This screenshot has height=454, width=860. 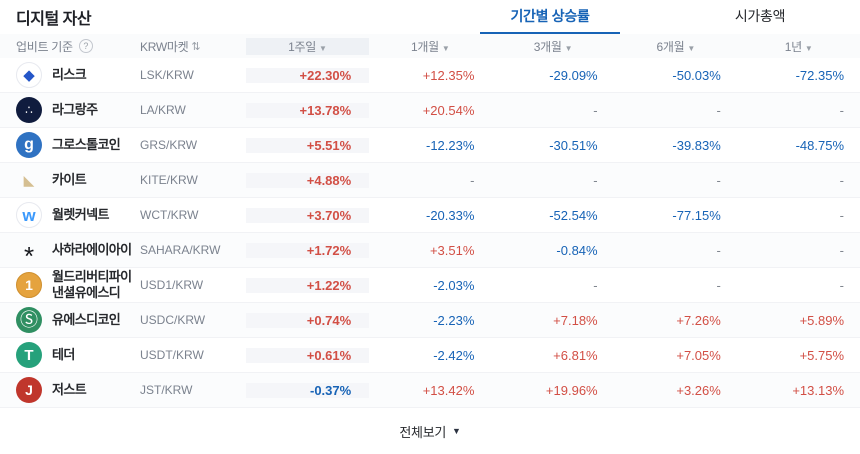 What do you see at coordinates (92, 284) in the screenshot?
I see `coin-name: 월드리버티파이낸셜유에스디` at bounding box center [92, 284].